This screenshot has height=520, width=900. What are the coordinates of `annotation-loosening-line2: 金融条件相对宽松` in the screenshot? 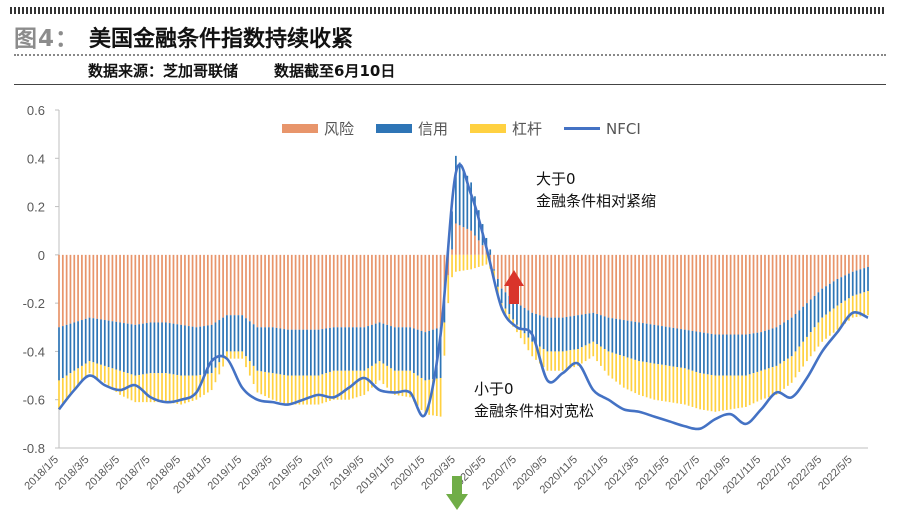 It's located at (534, 411).